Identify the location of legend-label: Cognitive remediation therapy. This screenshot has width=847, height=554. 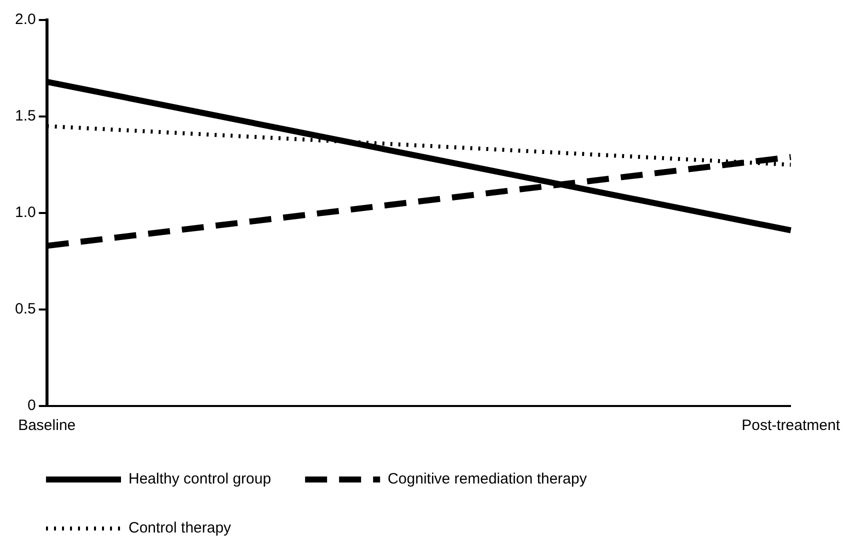
(488, 479).